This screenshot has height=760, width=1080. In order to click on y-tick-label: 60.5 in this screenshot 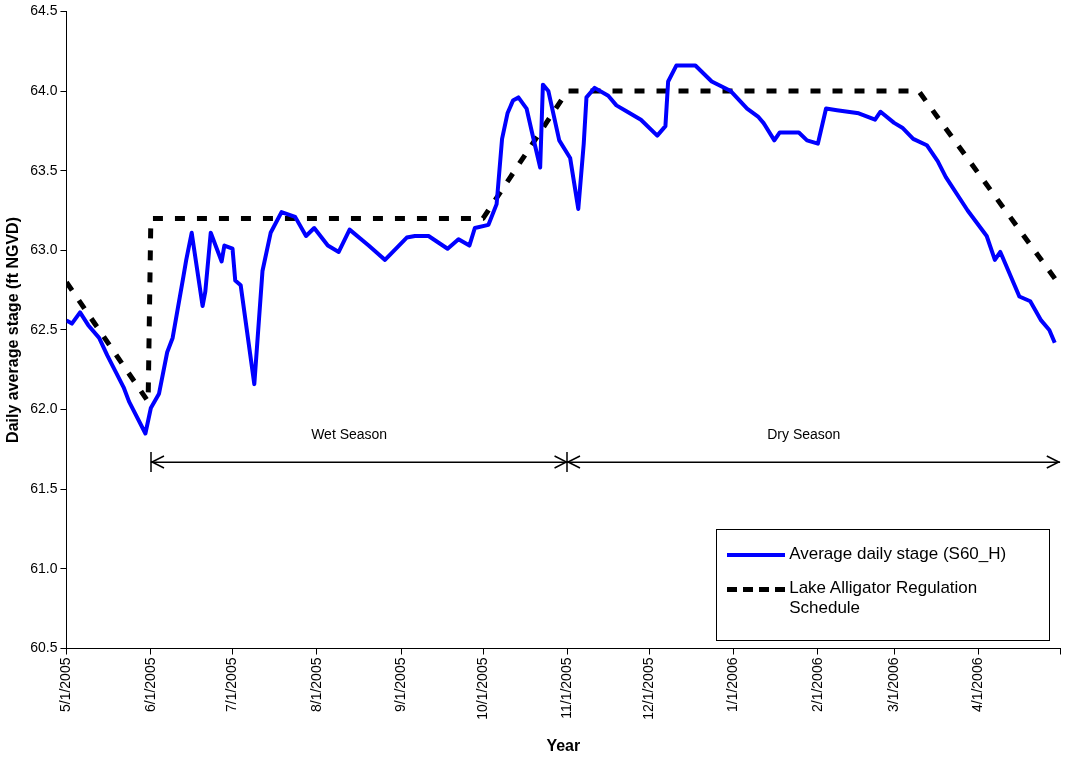, I will do `click(44, 647)`.